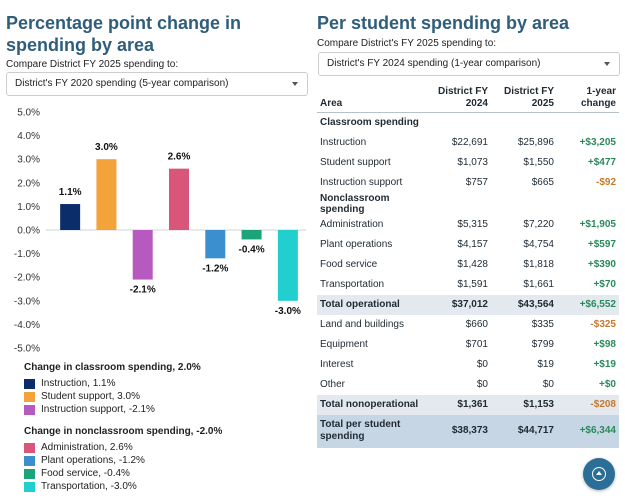  What do you see at coordinates (344, 344) in the screenshot?
I see `area-cell: Equipment` at bounding box center [344, 344].